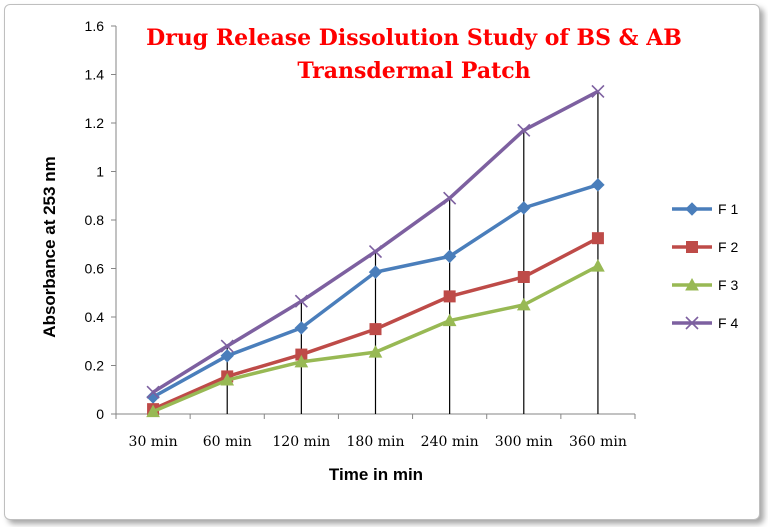 The image size is (768, 527). Describe the element at coordinates (100, 414) in the screenshot. I see `y-tick-label: 0` at that location.